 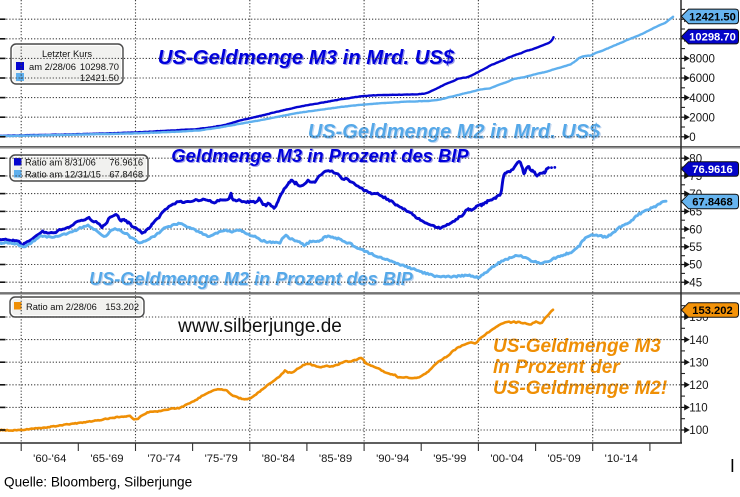 What do you see at coordinates (702, 99) in the screenshot?
I see `svg-text: 4000` at bounding box center [702, 99].